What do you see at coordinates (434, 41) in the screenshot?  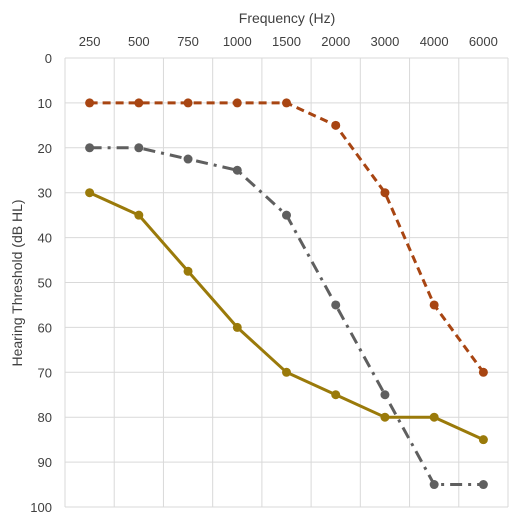 I see `x-tick-label: 4000` at bounding box center [434, 41].